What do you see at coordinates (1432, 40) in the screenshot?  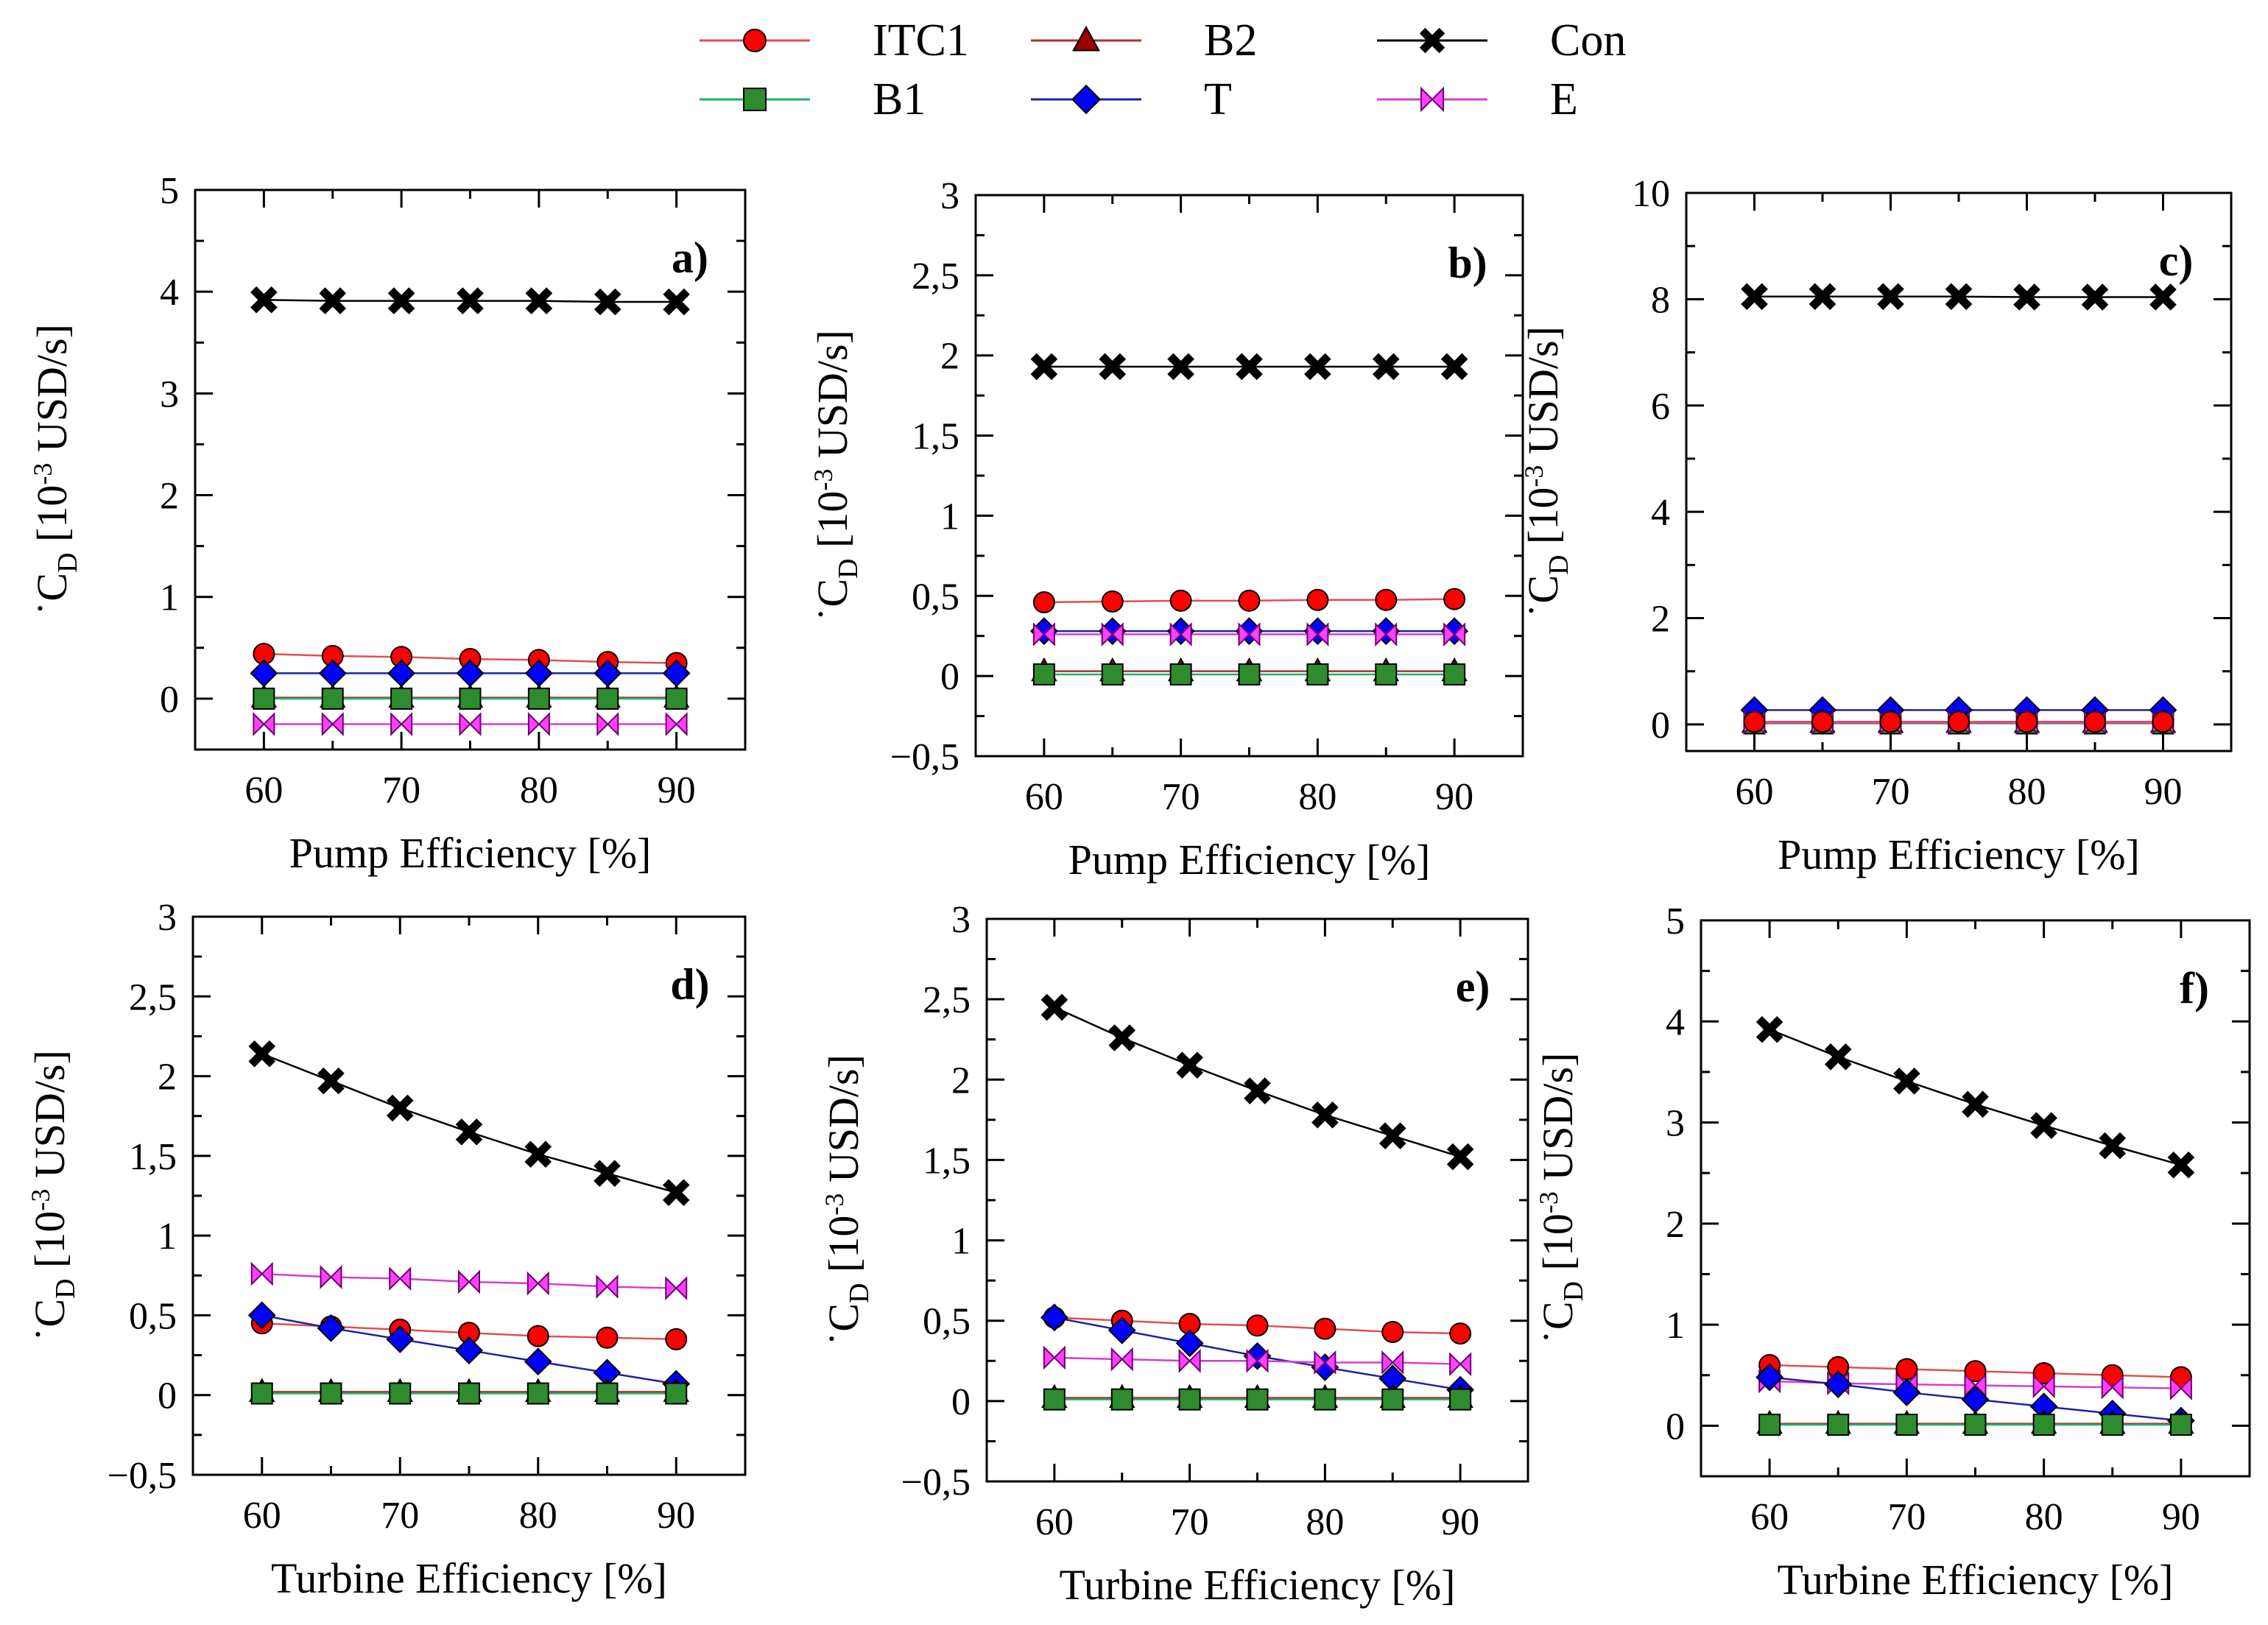 I see `legend-marker-con` at bounding box center [1432, 40].